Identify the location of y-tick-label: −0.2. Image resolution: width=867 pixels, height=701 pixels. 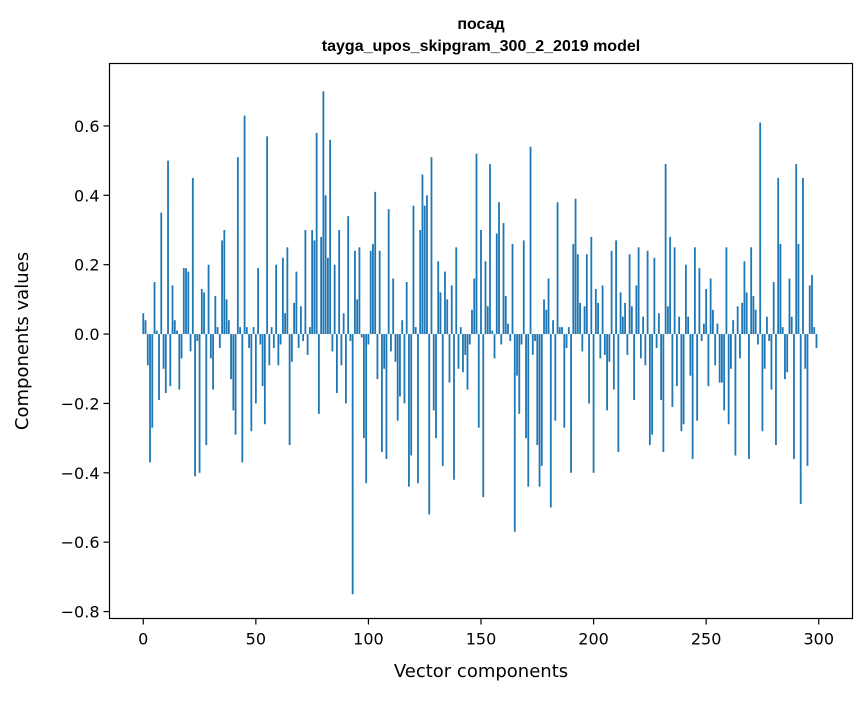
(80, 403).